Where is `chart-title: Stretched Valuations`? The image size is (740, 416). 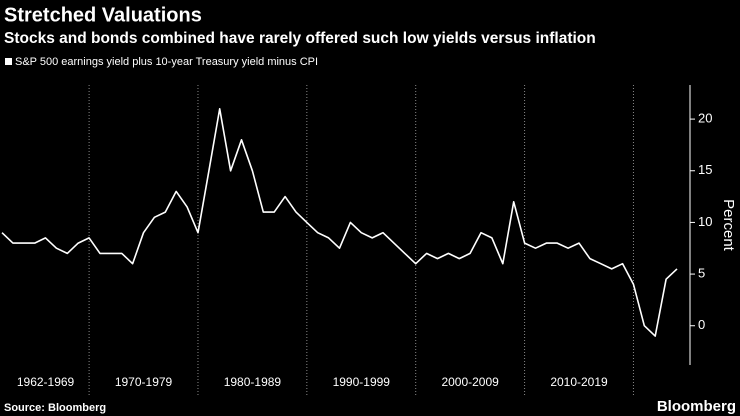
chart-title: Stretched Valuations is located at coordinates (103, 15).